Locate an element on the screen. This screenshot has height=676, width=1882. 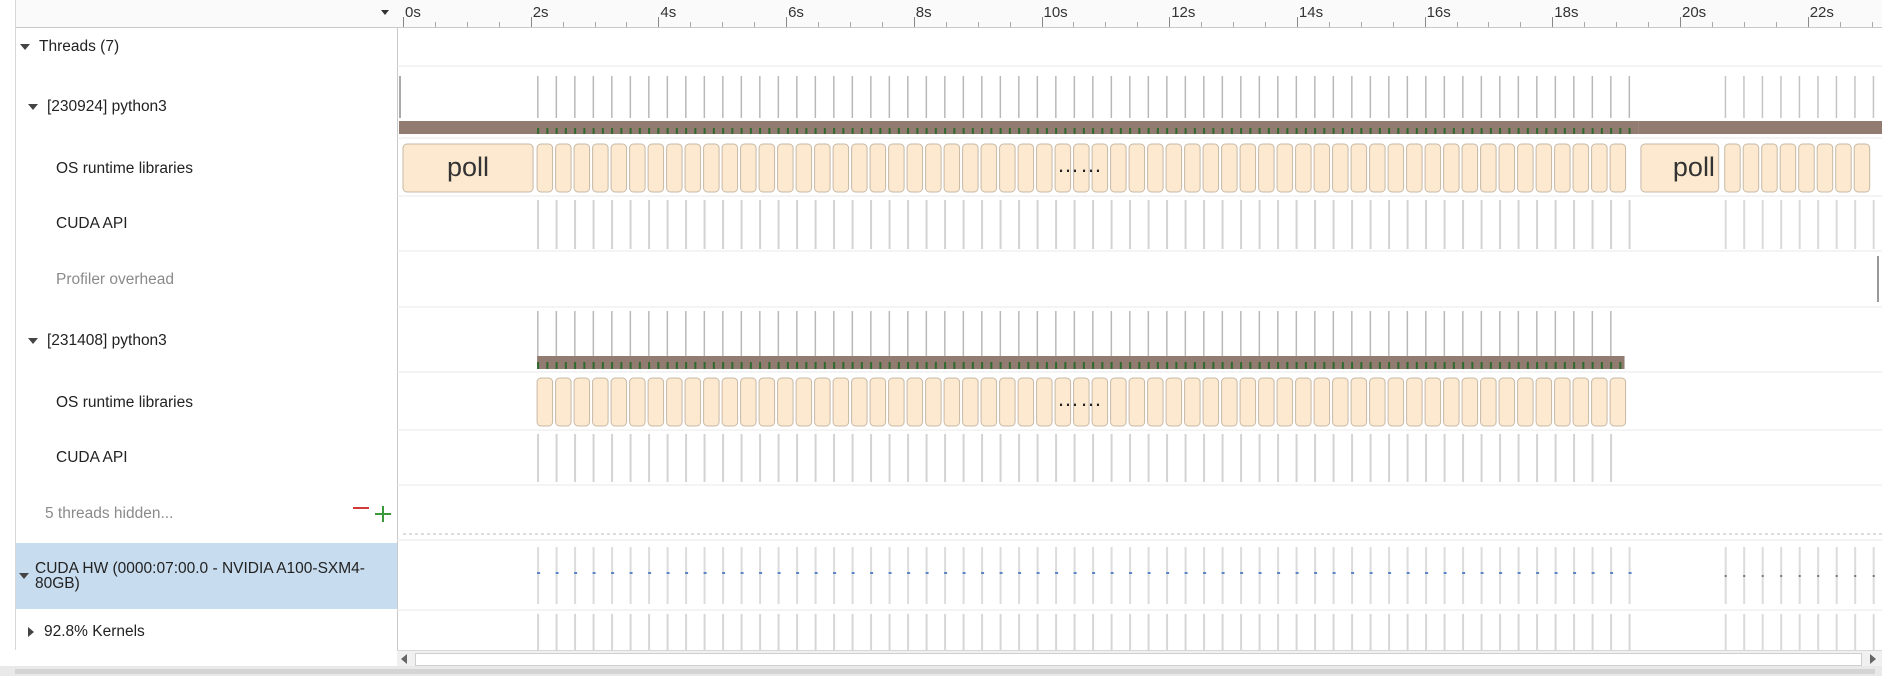
bottom-scrollbar-thumb is located at coordinates (945, 671).